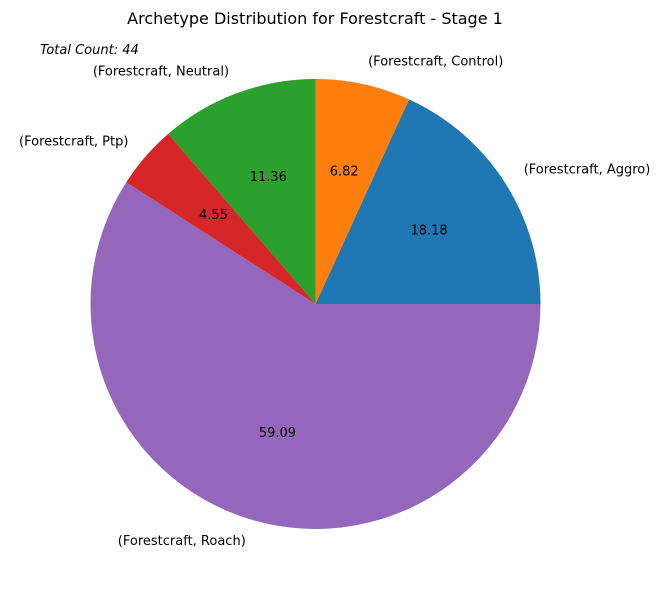 Image resolution: width=670 pixels, height=590 pixels. What do you see at coordinates (268, 177) in the screenshot?
I see `pie-pct-label: 11.36` at bounding box center [268, 177].